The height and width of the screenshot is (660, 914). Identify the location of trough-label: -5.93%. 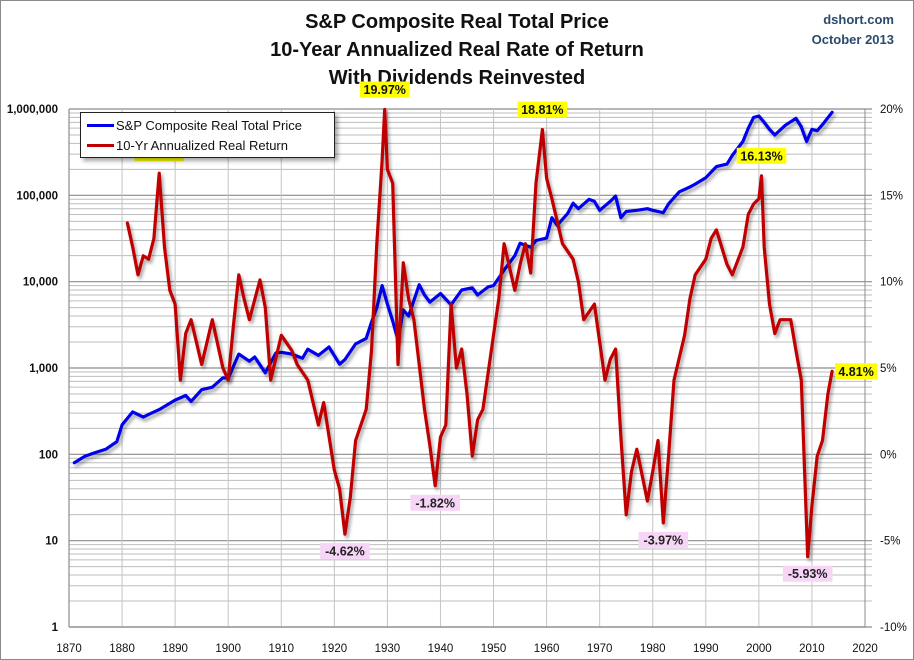
(808, 574).